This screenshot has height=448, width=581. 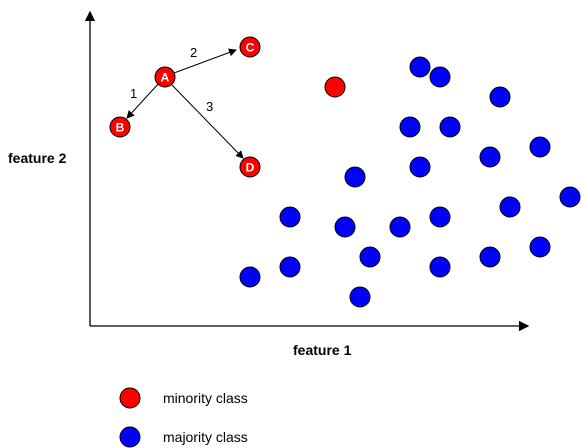 What do you see at coordinates (205, 61) in the screenshot?
I see `edge-a-c` at bounding box center [205, 61].